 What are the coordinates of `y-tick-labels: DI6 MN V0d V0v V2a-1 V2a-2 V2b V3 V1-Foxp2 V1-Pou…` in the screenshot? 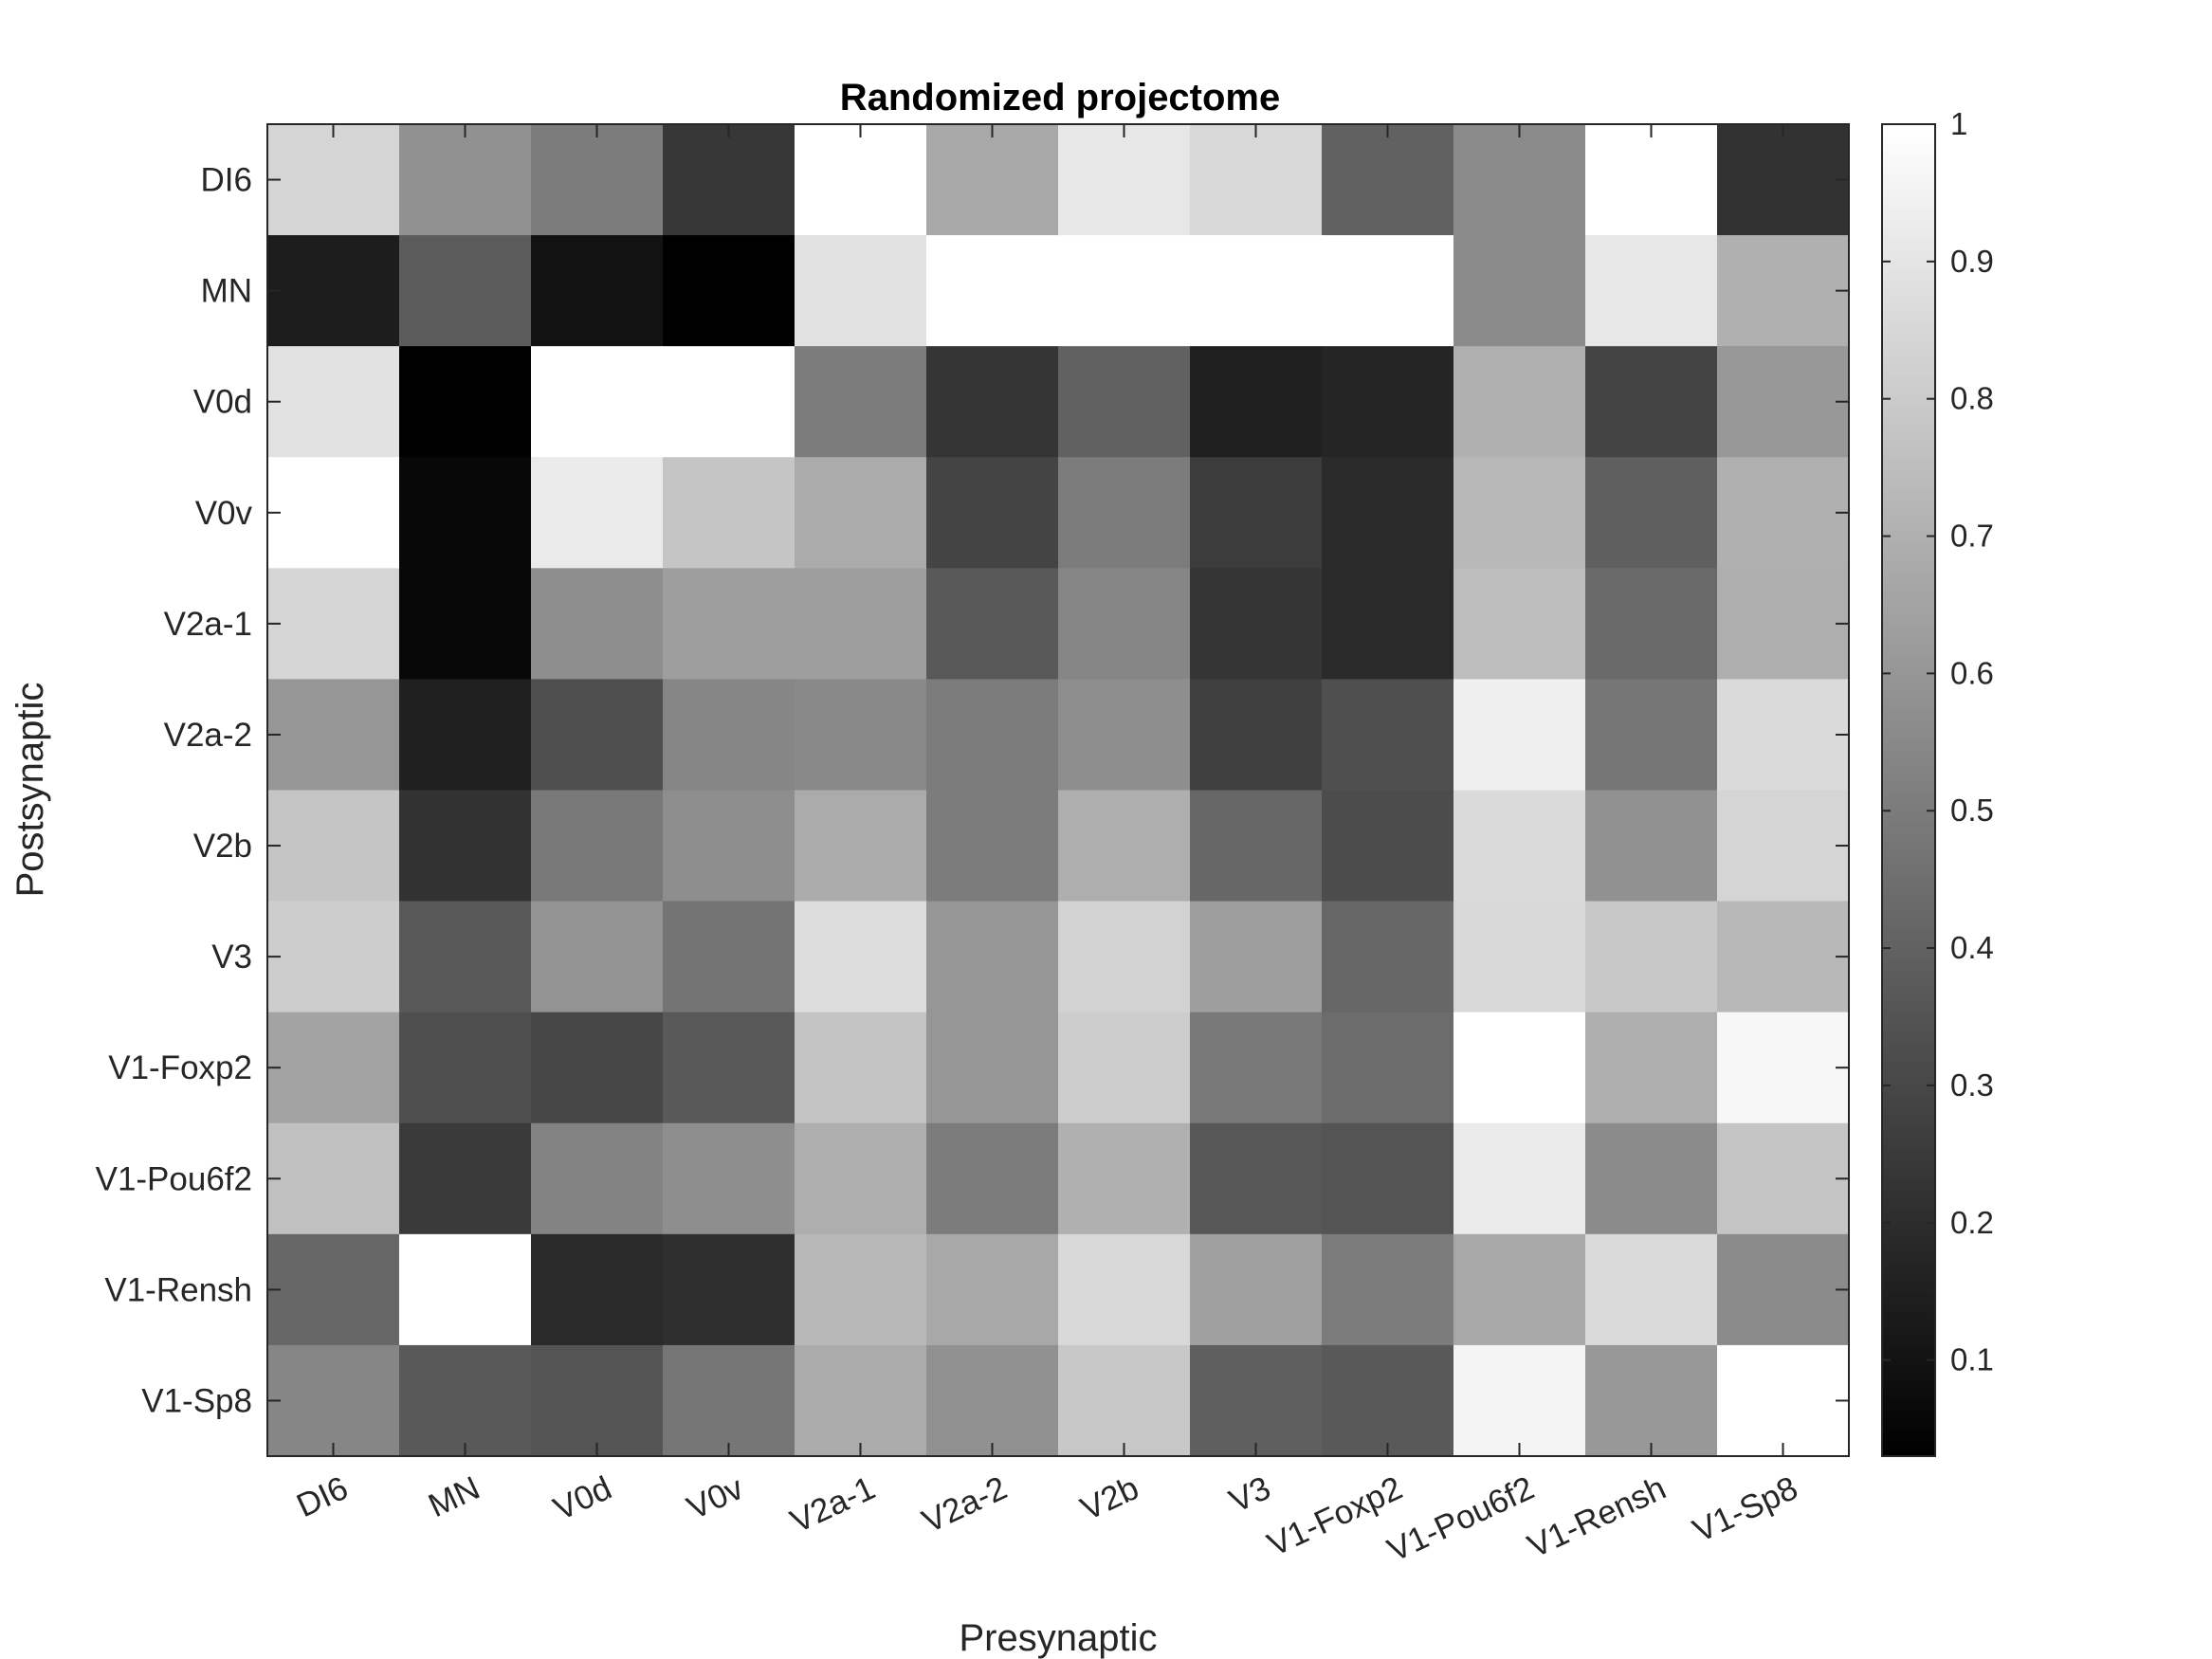 It's located at (174, 791).